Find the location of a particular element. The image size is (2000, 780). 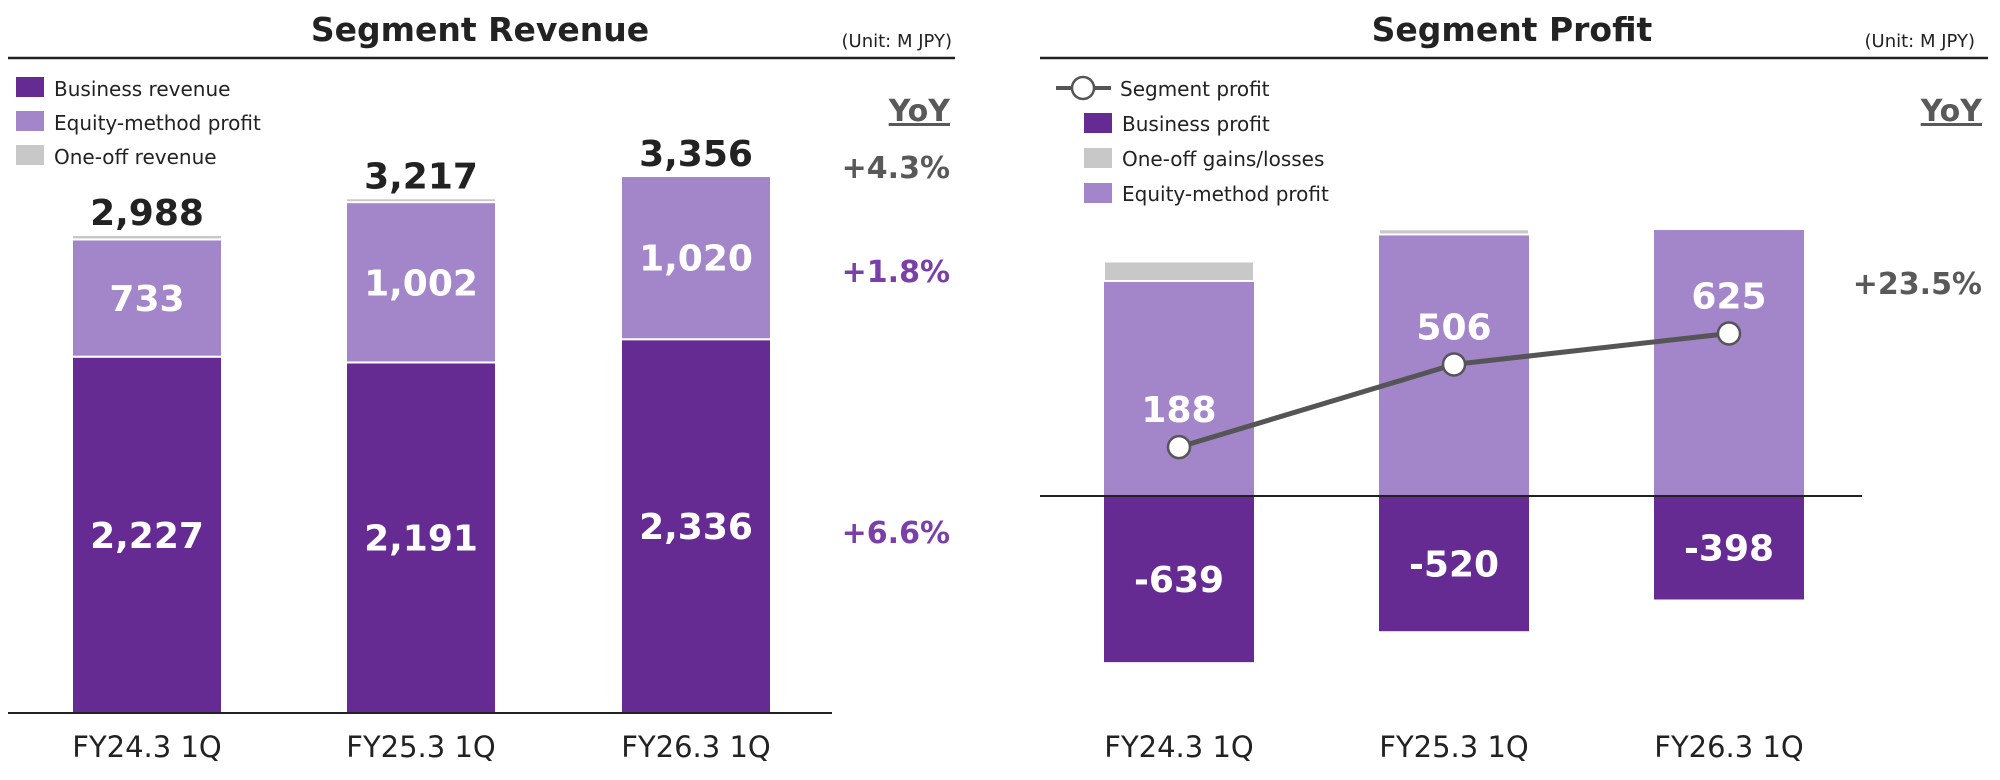

revenue-bar-value-label: 2,336 is located at coordinates (696, 527).